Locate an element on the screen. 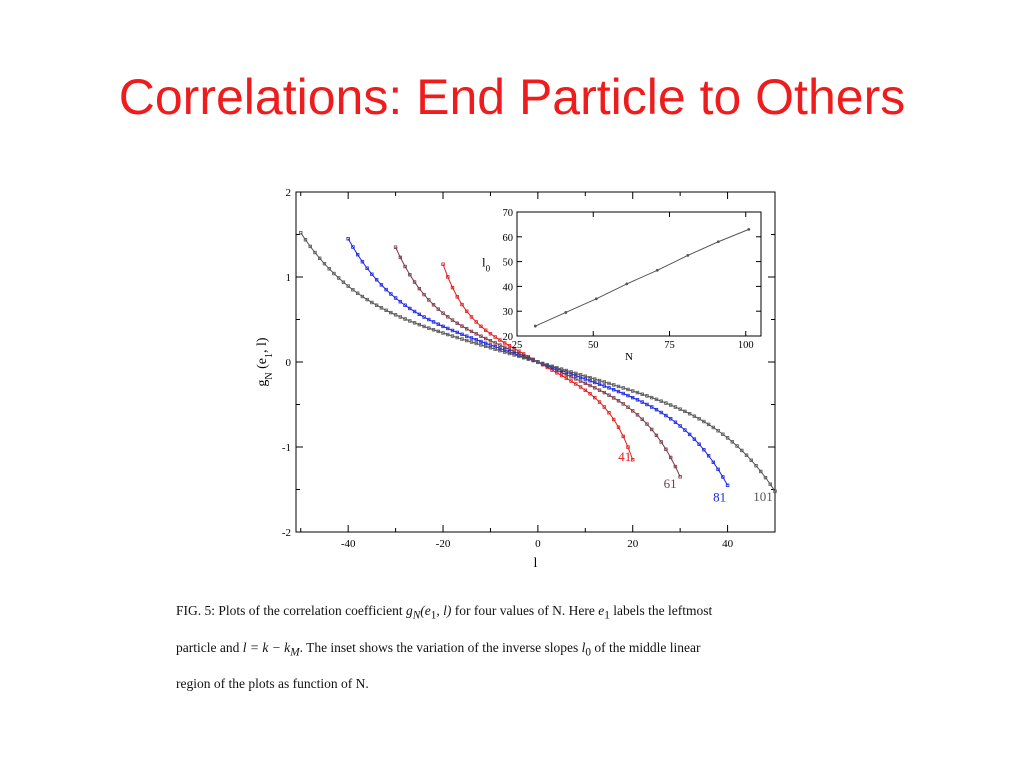  caption-math: e is located at coordinates (601, 610).